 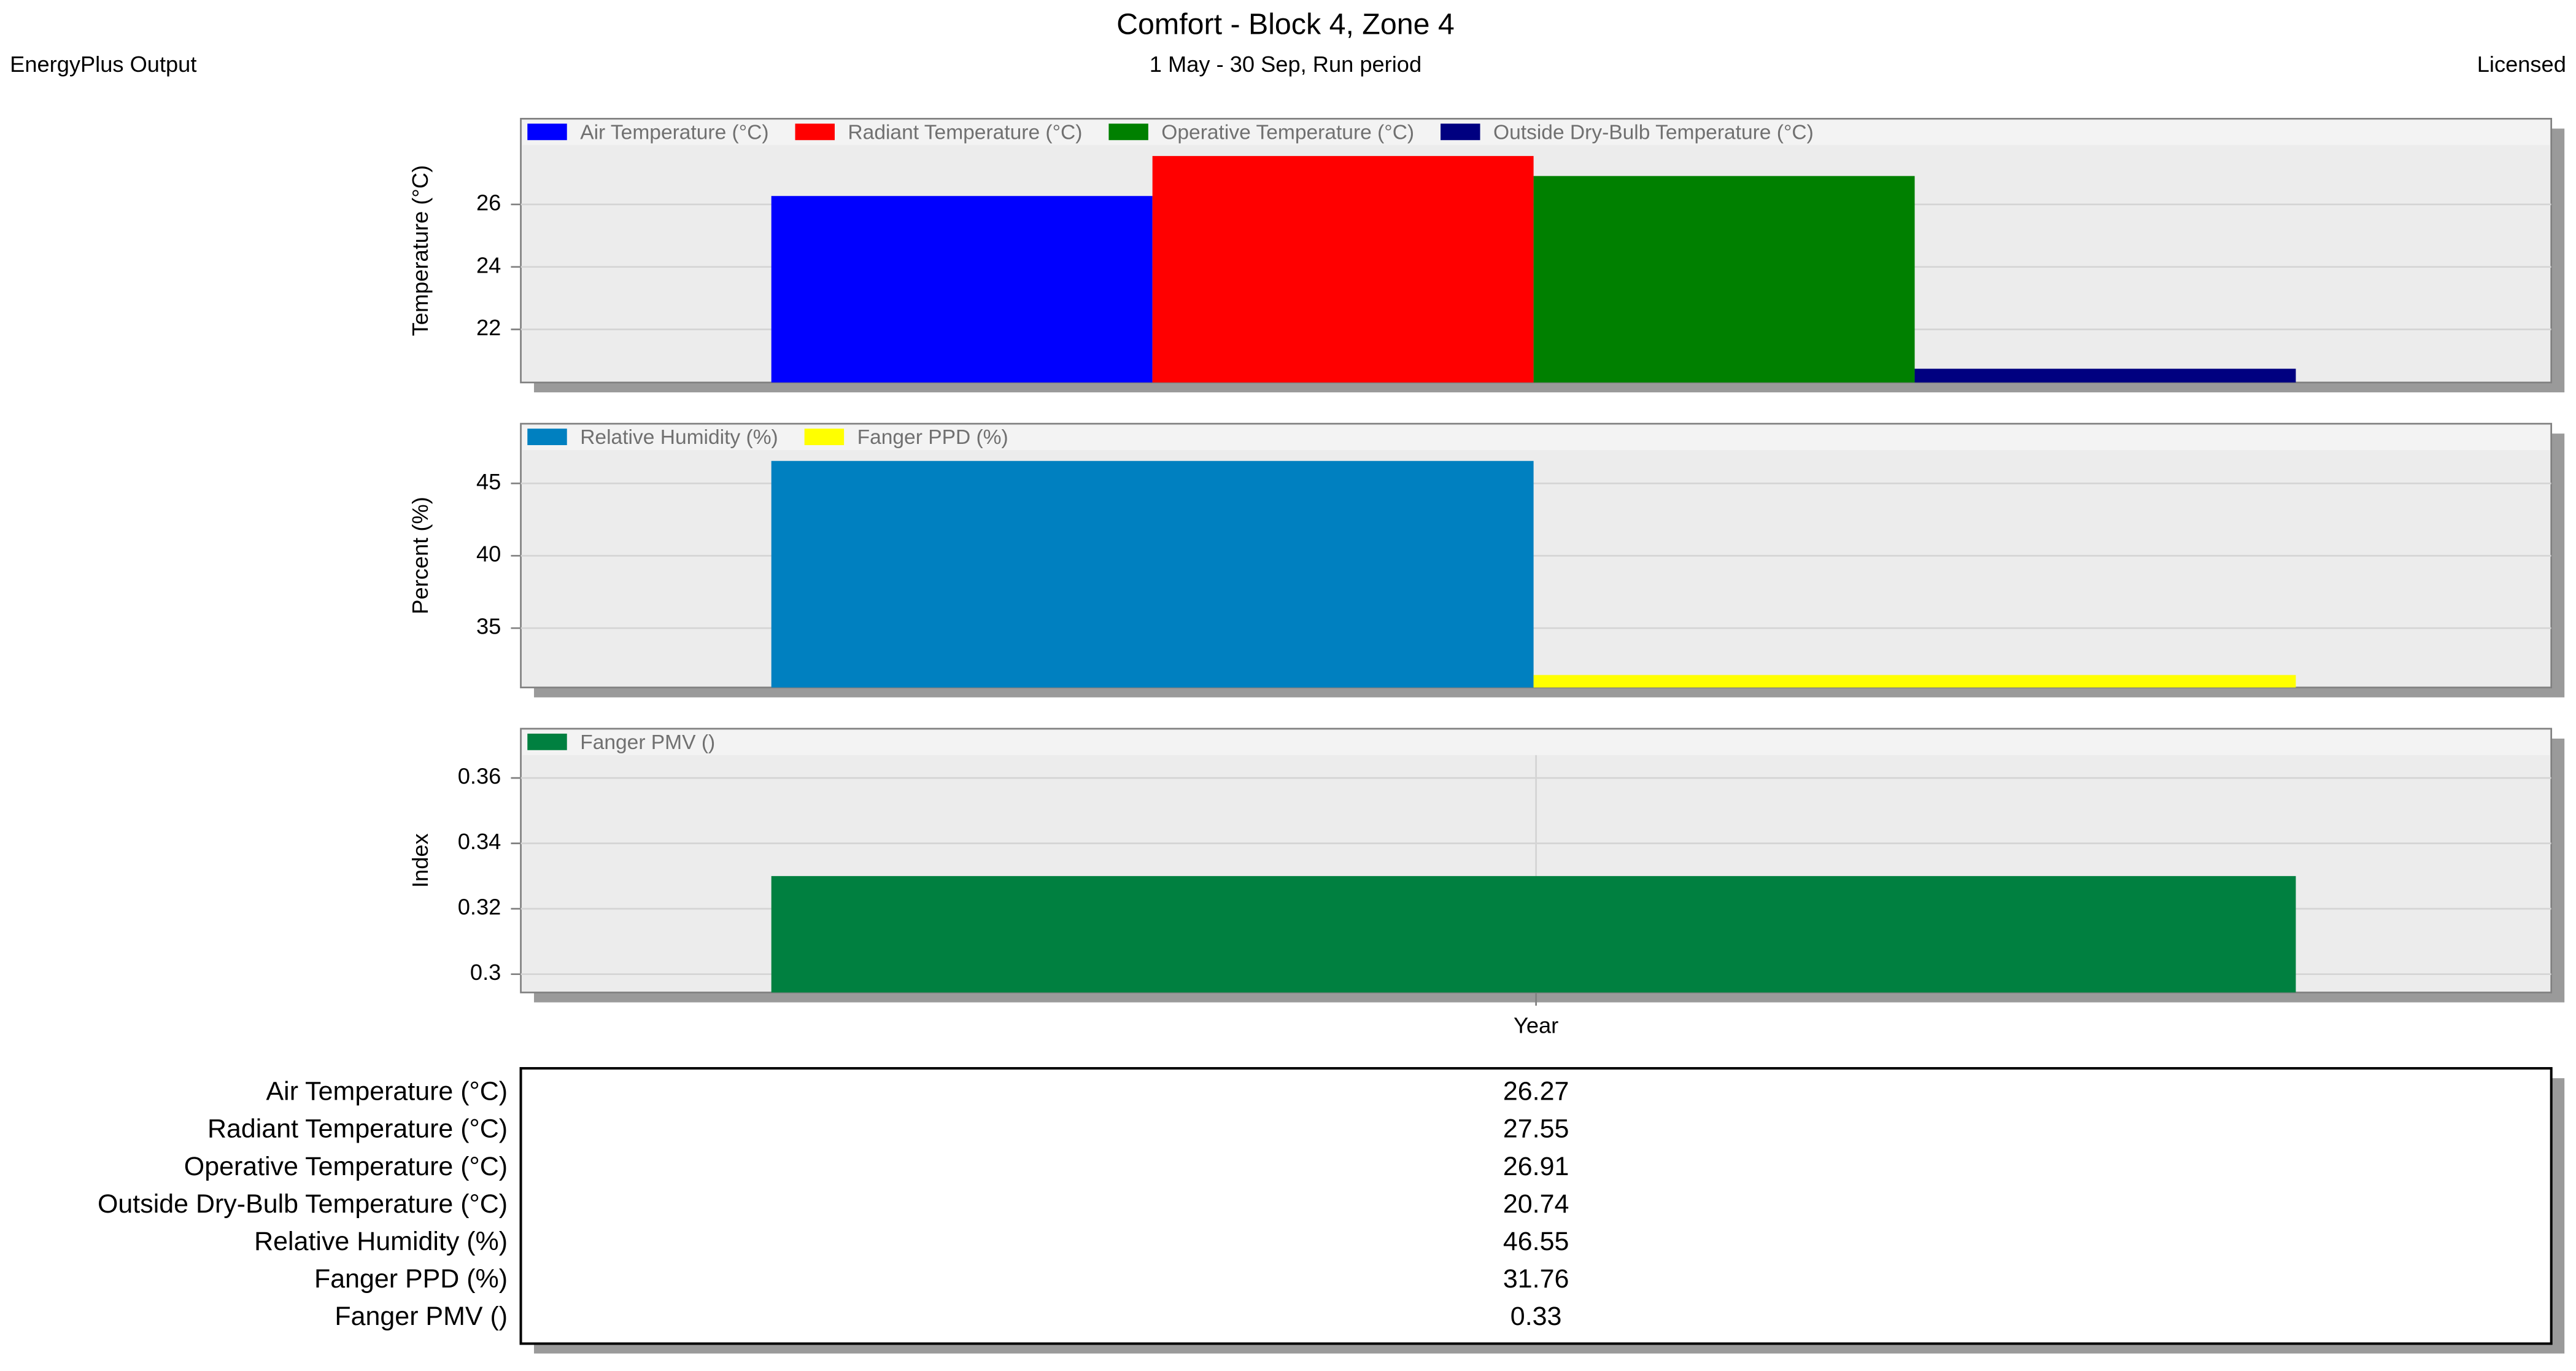 I want to click on y-tick-label: 0.3, so click(x=485, y=972).